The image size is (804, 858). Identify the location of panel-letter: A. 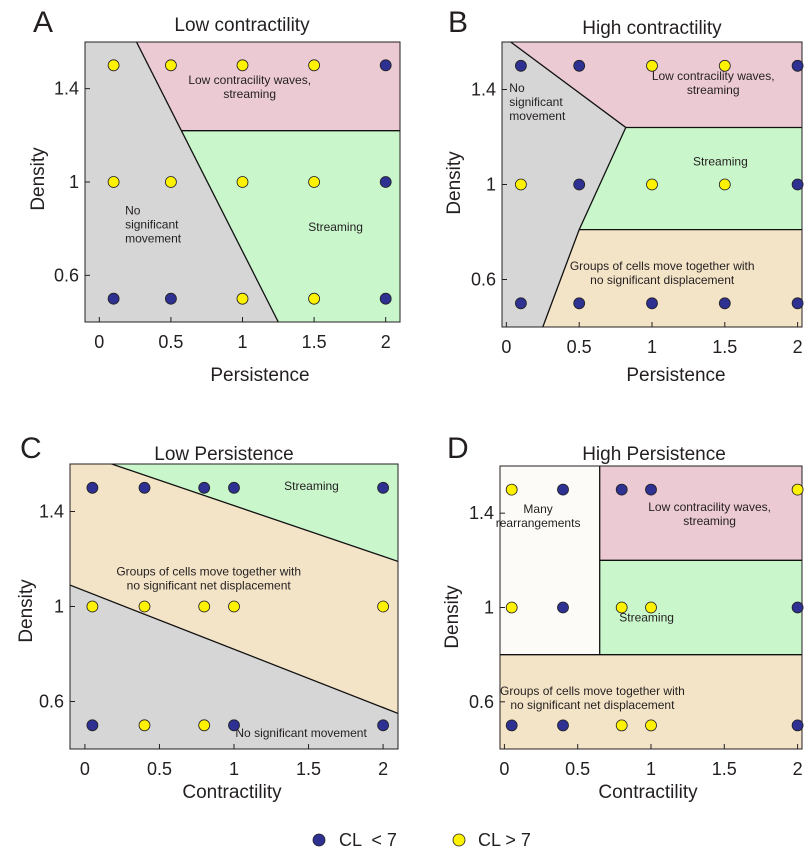
(43, 22).